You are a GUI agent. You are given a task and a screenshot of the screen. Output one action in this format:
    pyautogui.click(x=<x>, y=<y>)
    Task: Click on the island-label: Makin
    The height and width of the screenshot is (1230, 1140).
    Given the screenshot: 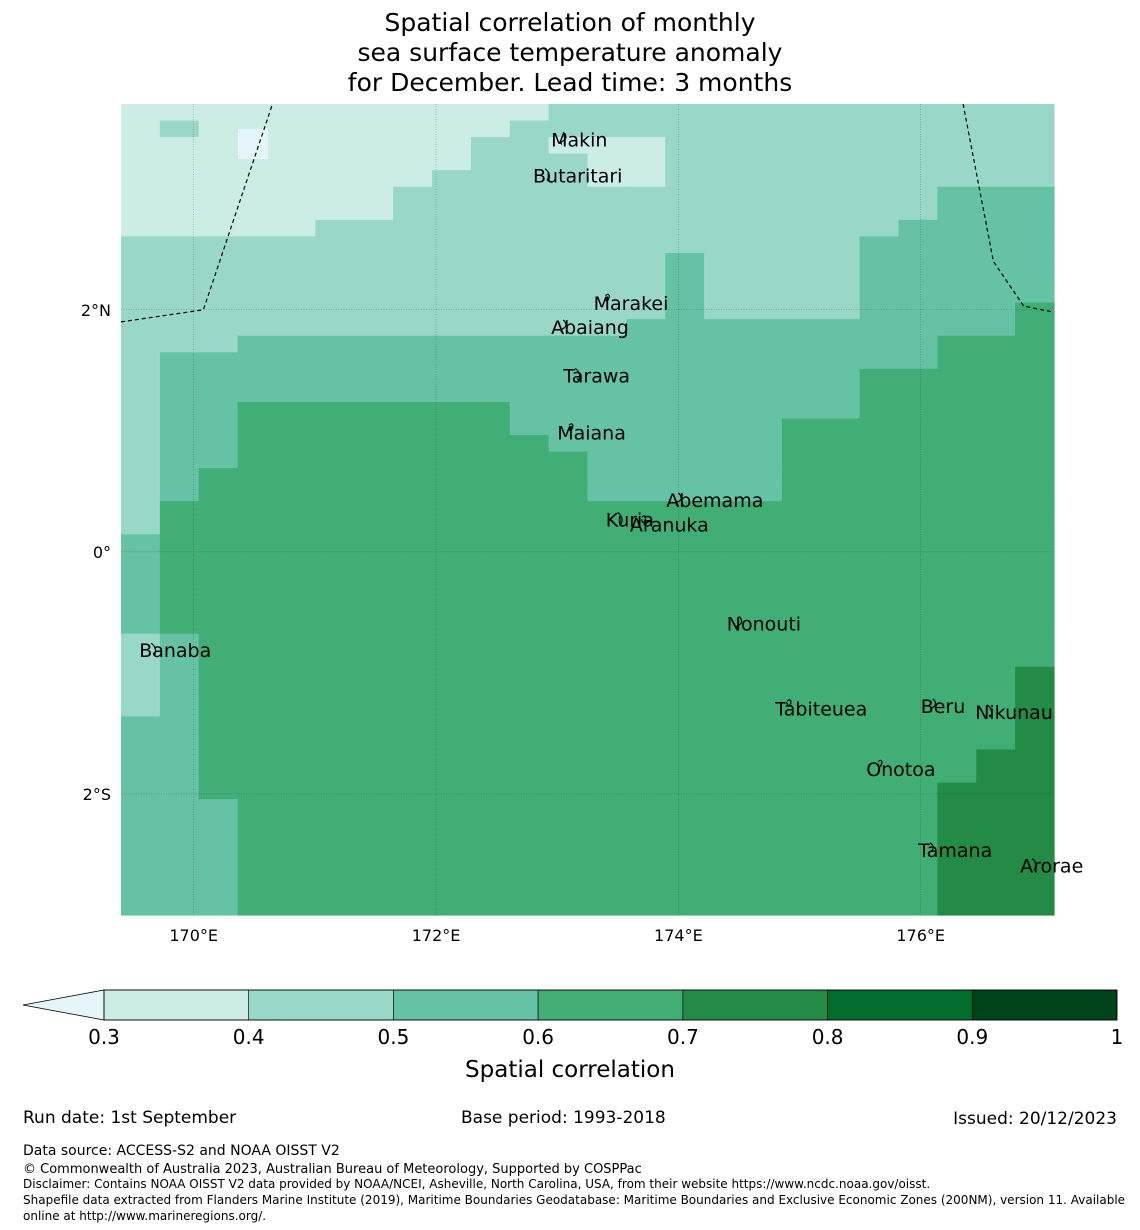 What is the action you would take?
    pyautogui.click(x=579, y=140)
    